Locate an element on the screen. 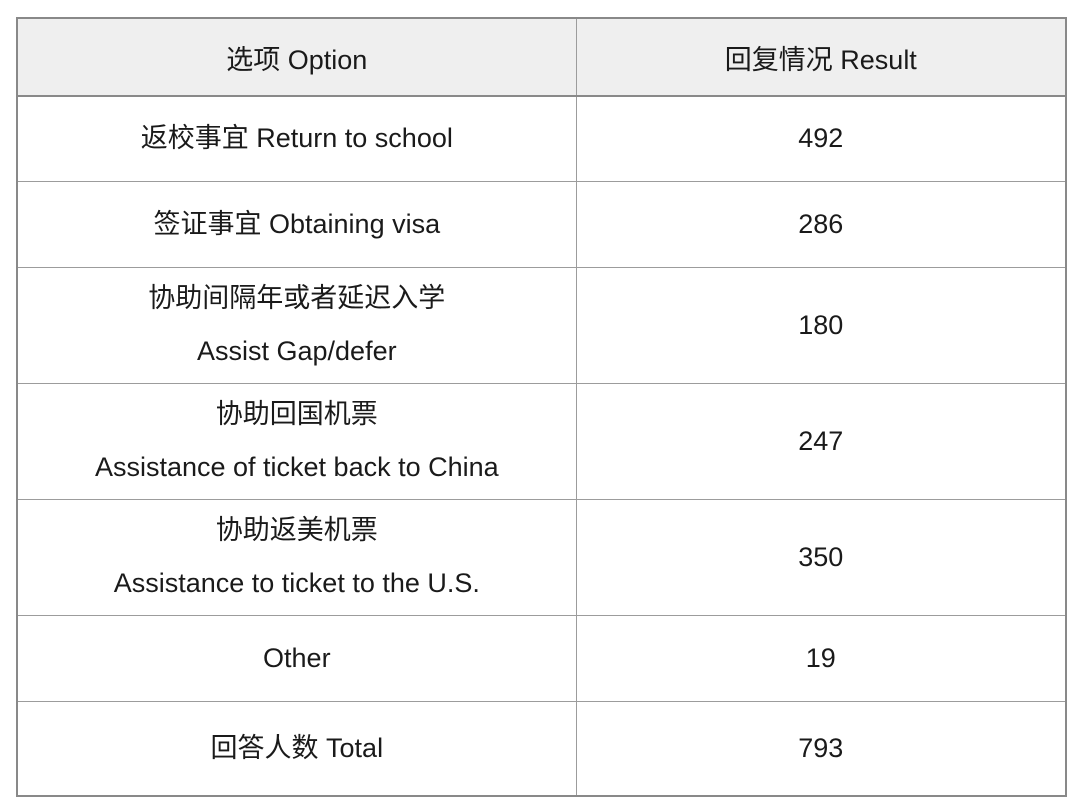  option-cell: 回答人数 Total is located at coordinates (296, 748).